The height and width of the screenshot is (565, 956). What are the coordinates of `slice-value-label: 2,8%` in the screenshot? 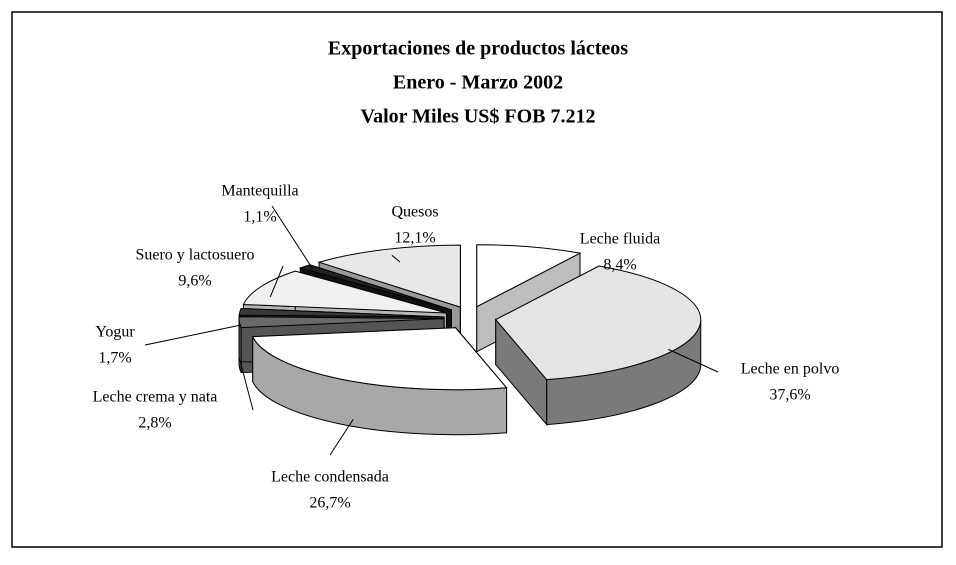 It's located at (154, 423).